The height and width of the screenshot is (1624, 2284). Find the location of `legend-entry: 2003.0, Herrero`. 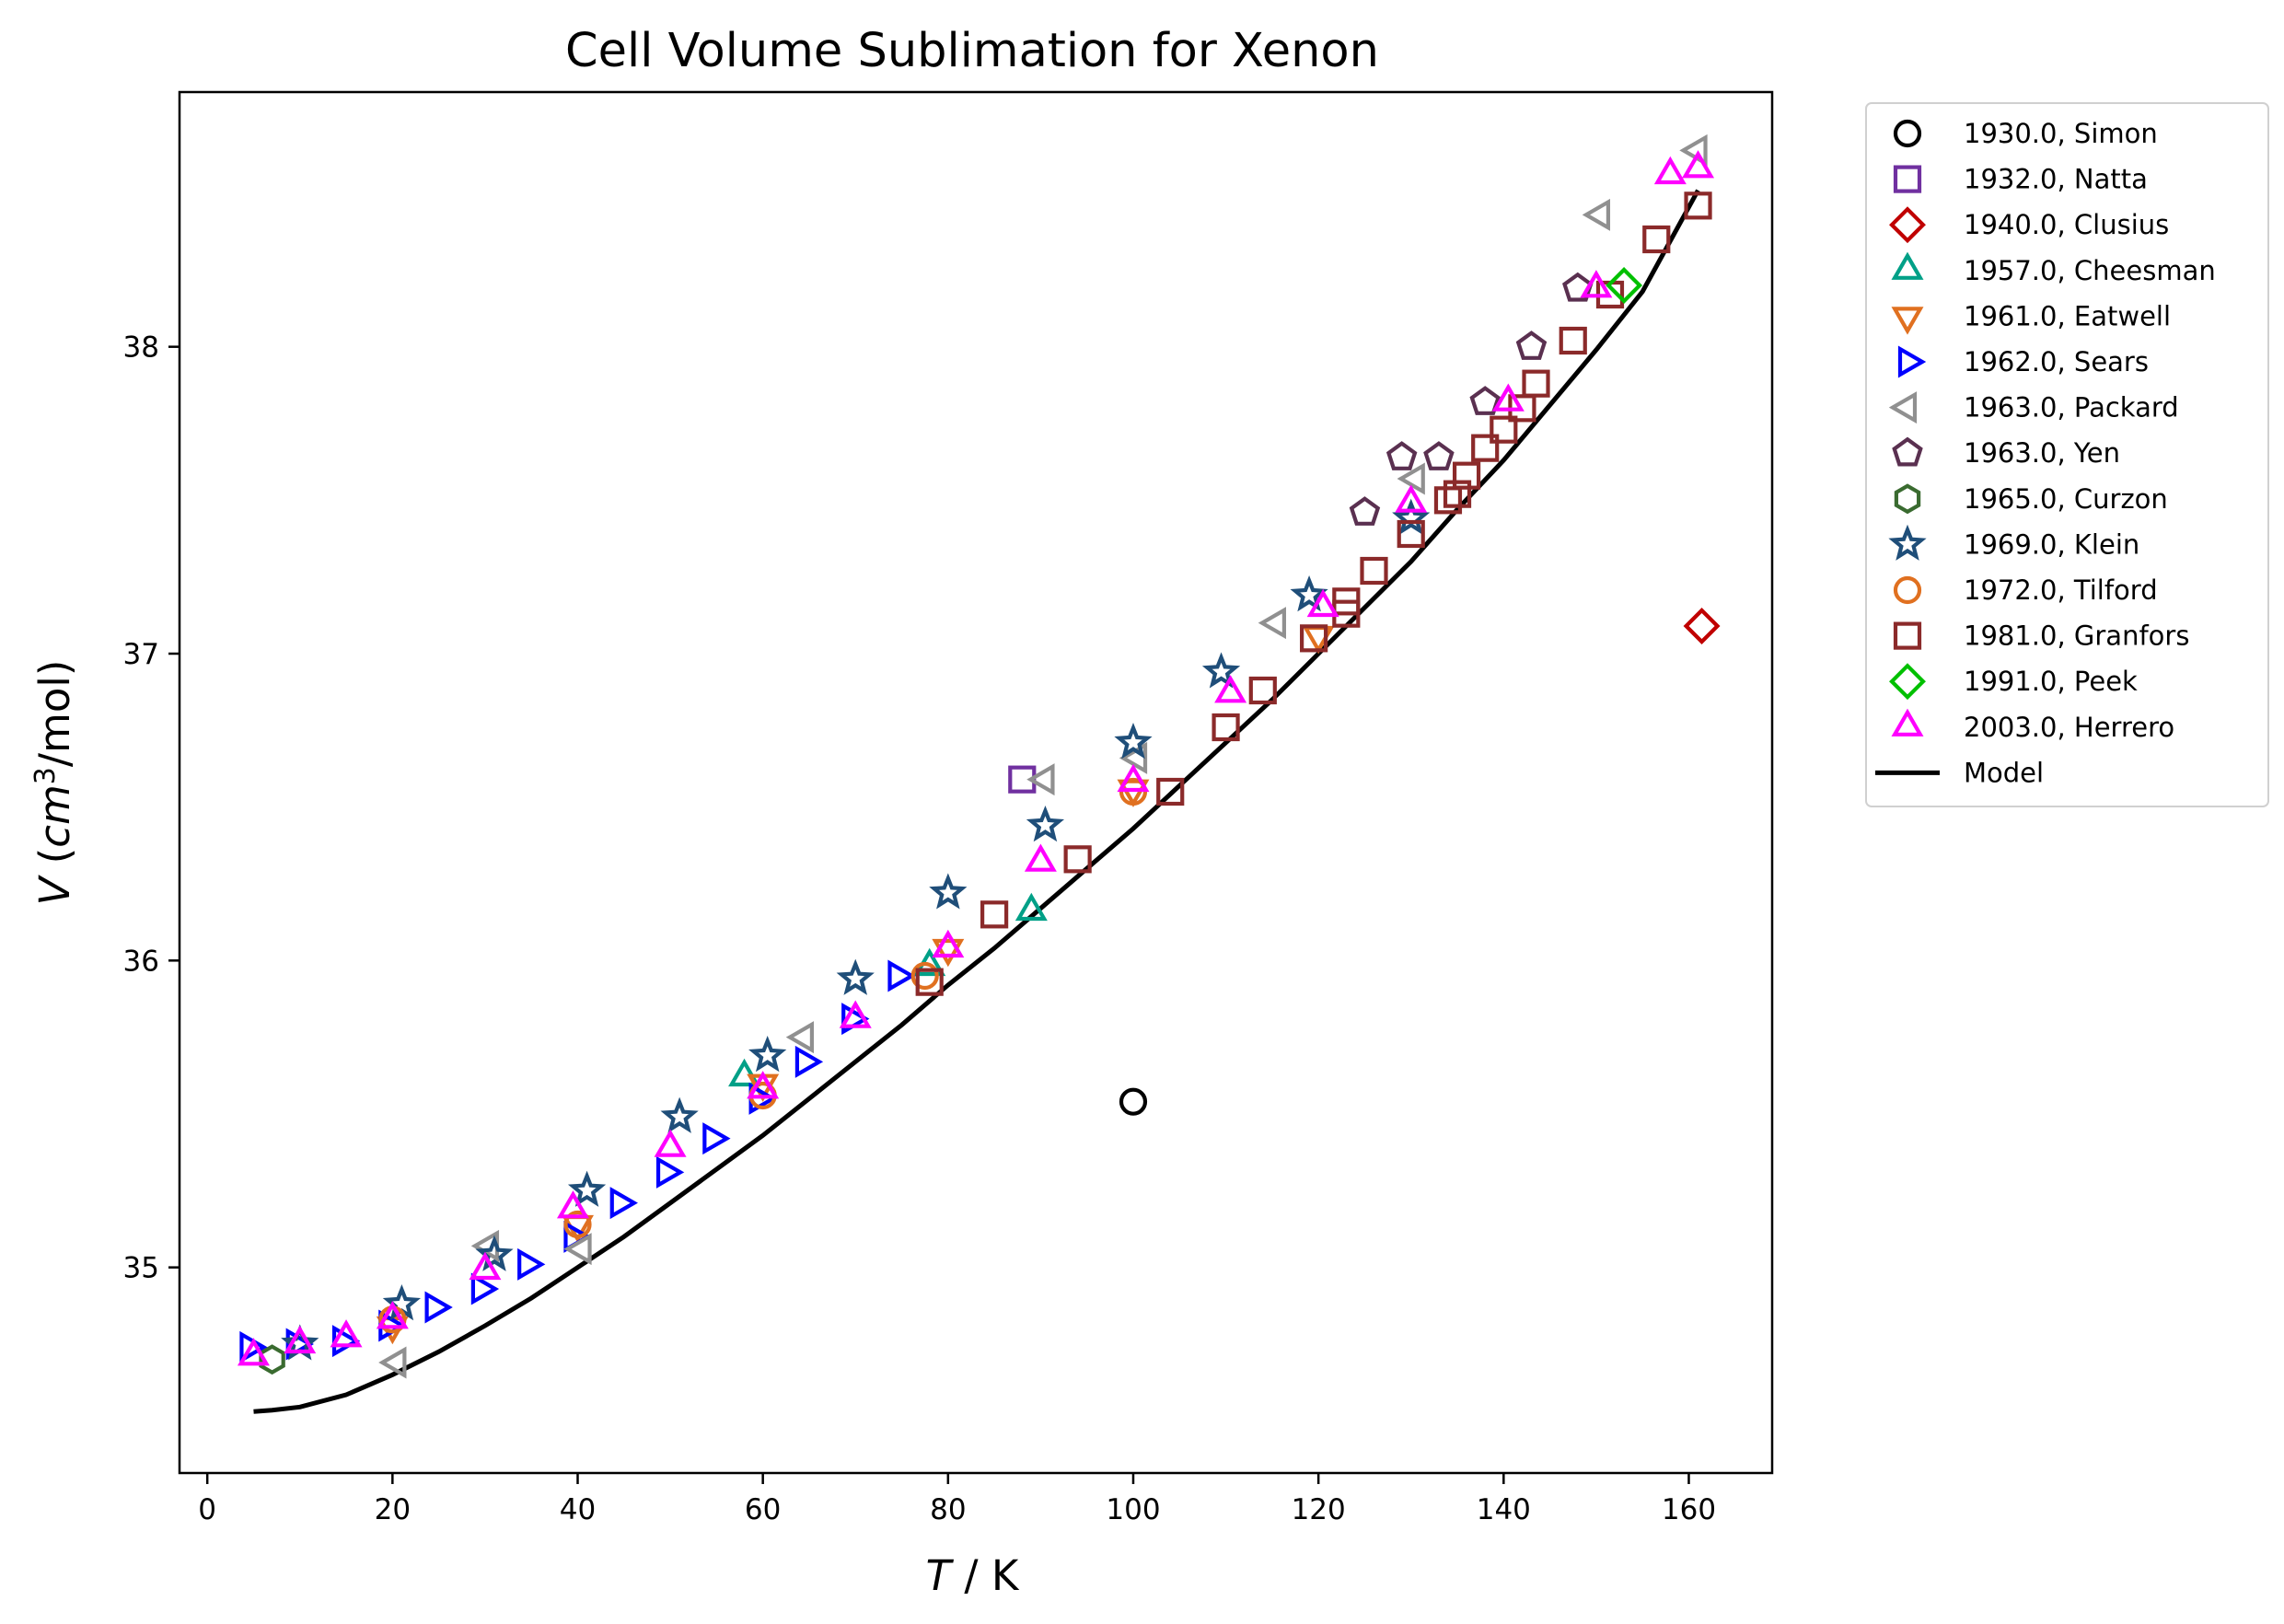

legend-entry: 2003.0, Herrero is located at coordinates (2032, 725).